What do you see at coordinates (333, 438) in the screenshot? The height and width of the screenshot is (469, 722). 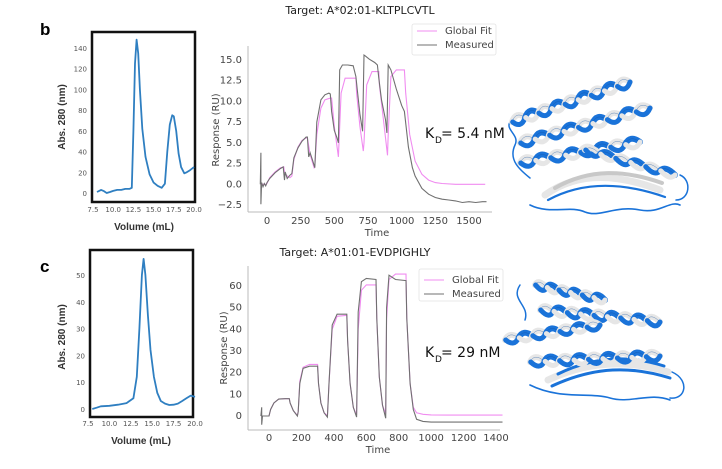 I see `spr-c-xtick-label: 400` at bounding box center [333, 438].